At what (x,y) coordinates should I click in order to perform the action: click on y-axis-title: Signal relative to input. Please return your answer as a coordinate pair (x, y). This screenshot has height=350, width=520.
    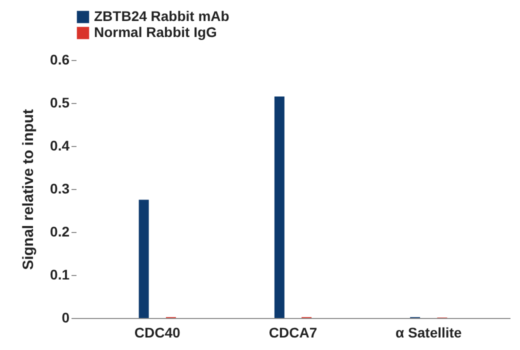
    Looking at the image, I should click on (29, 189).